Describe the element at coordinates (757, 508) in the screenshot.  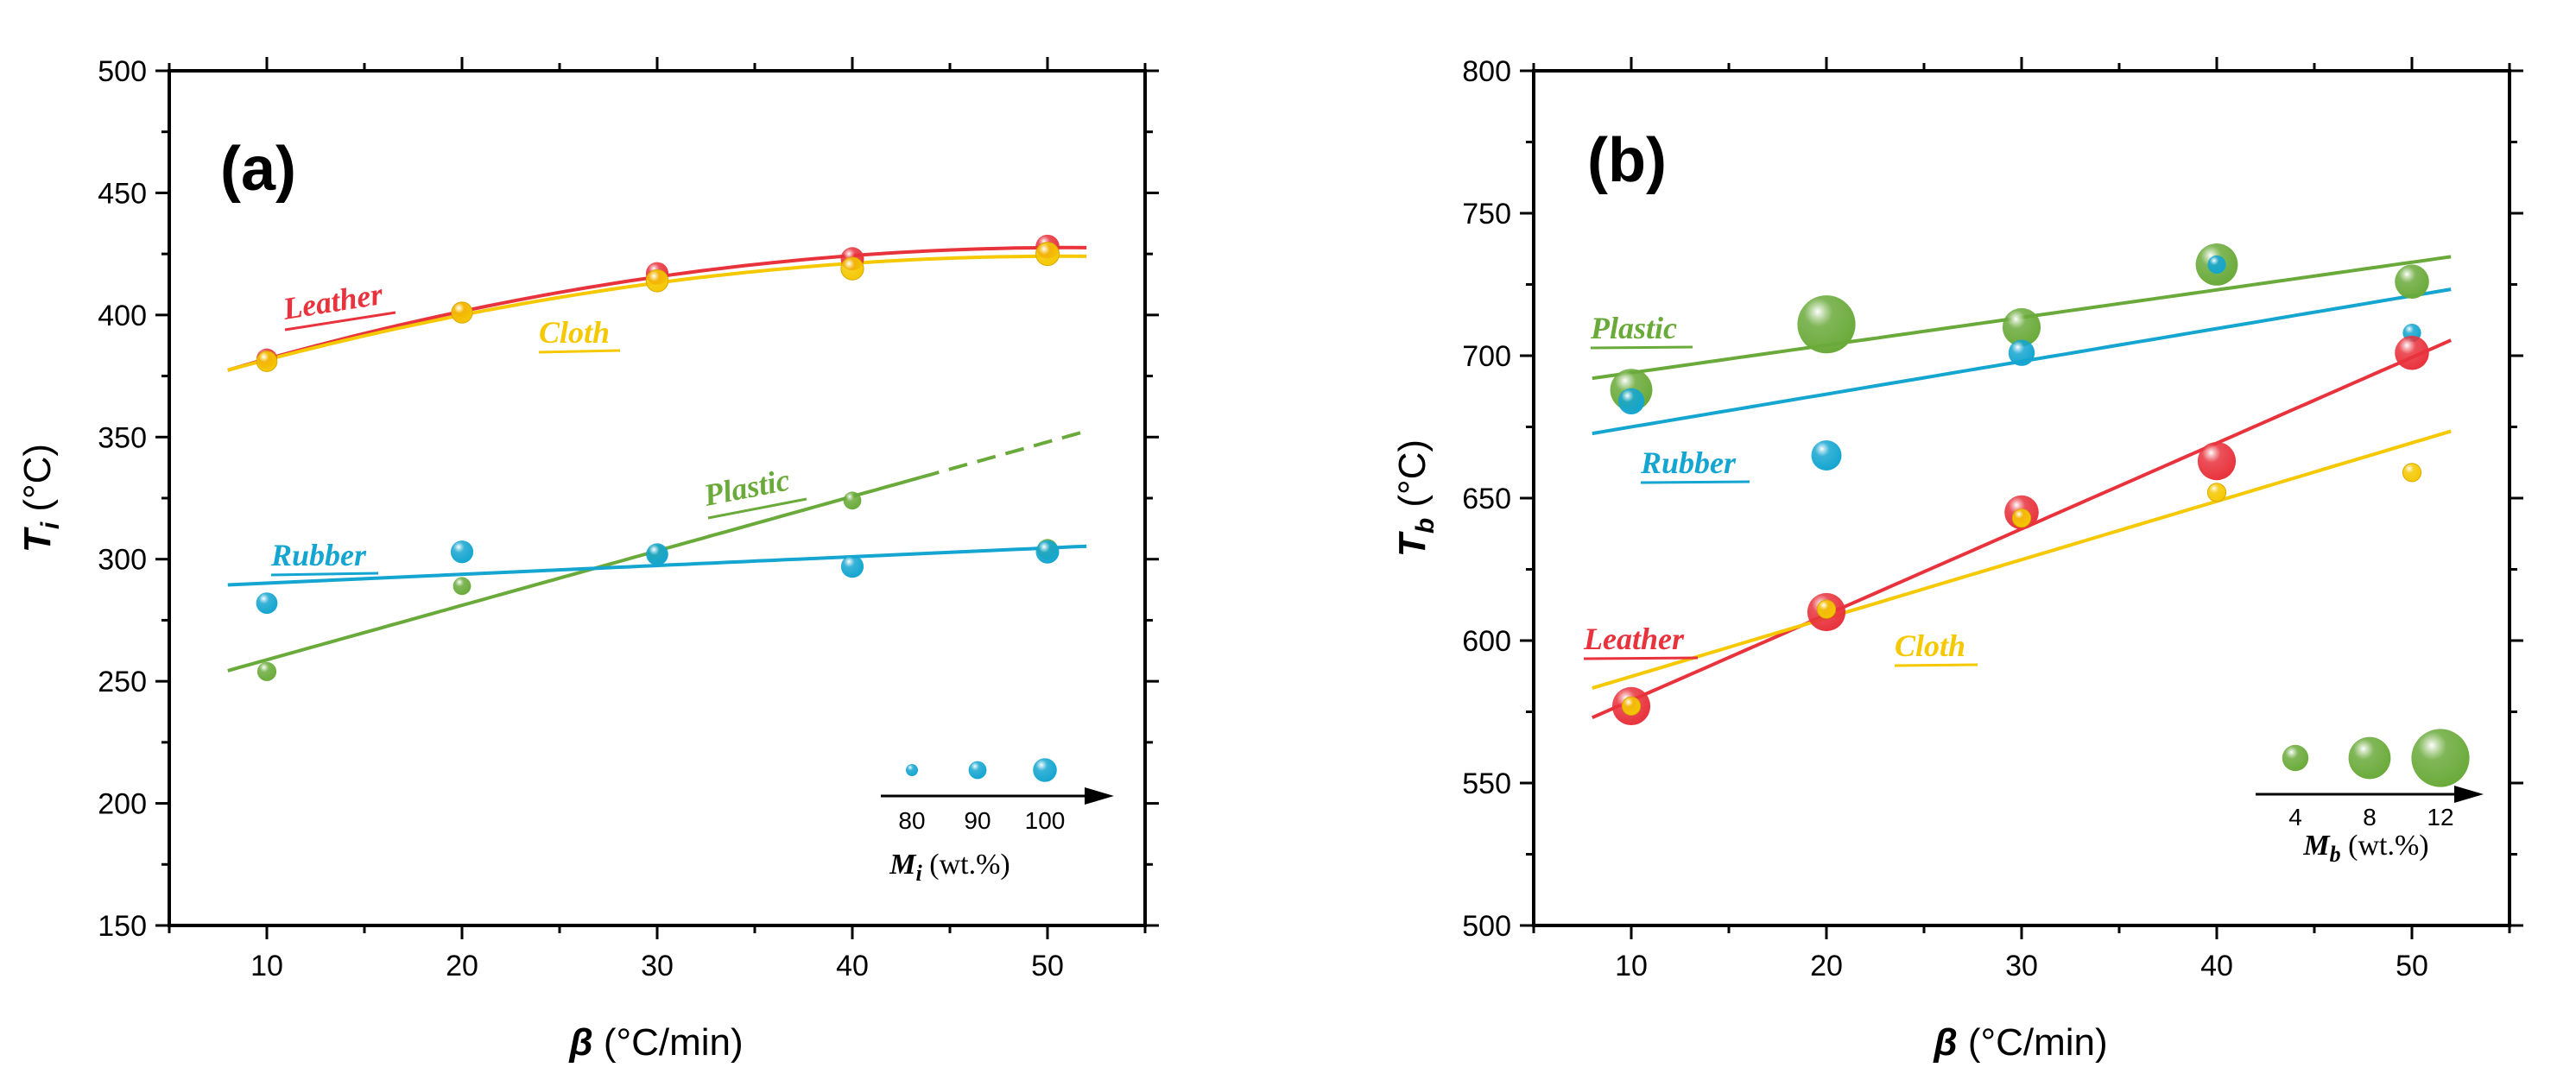
I see `series-underline-plastic-a` at that location.